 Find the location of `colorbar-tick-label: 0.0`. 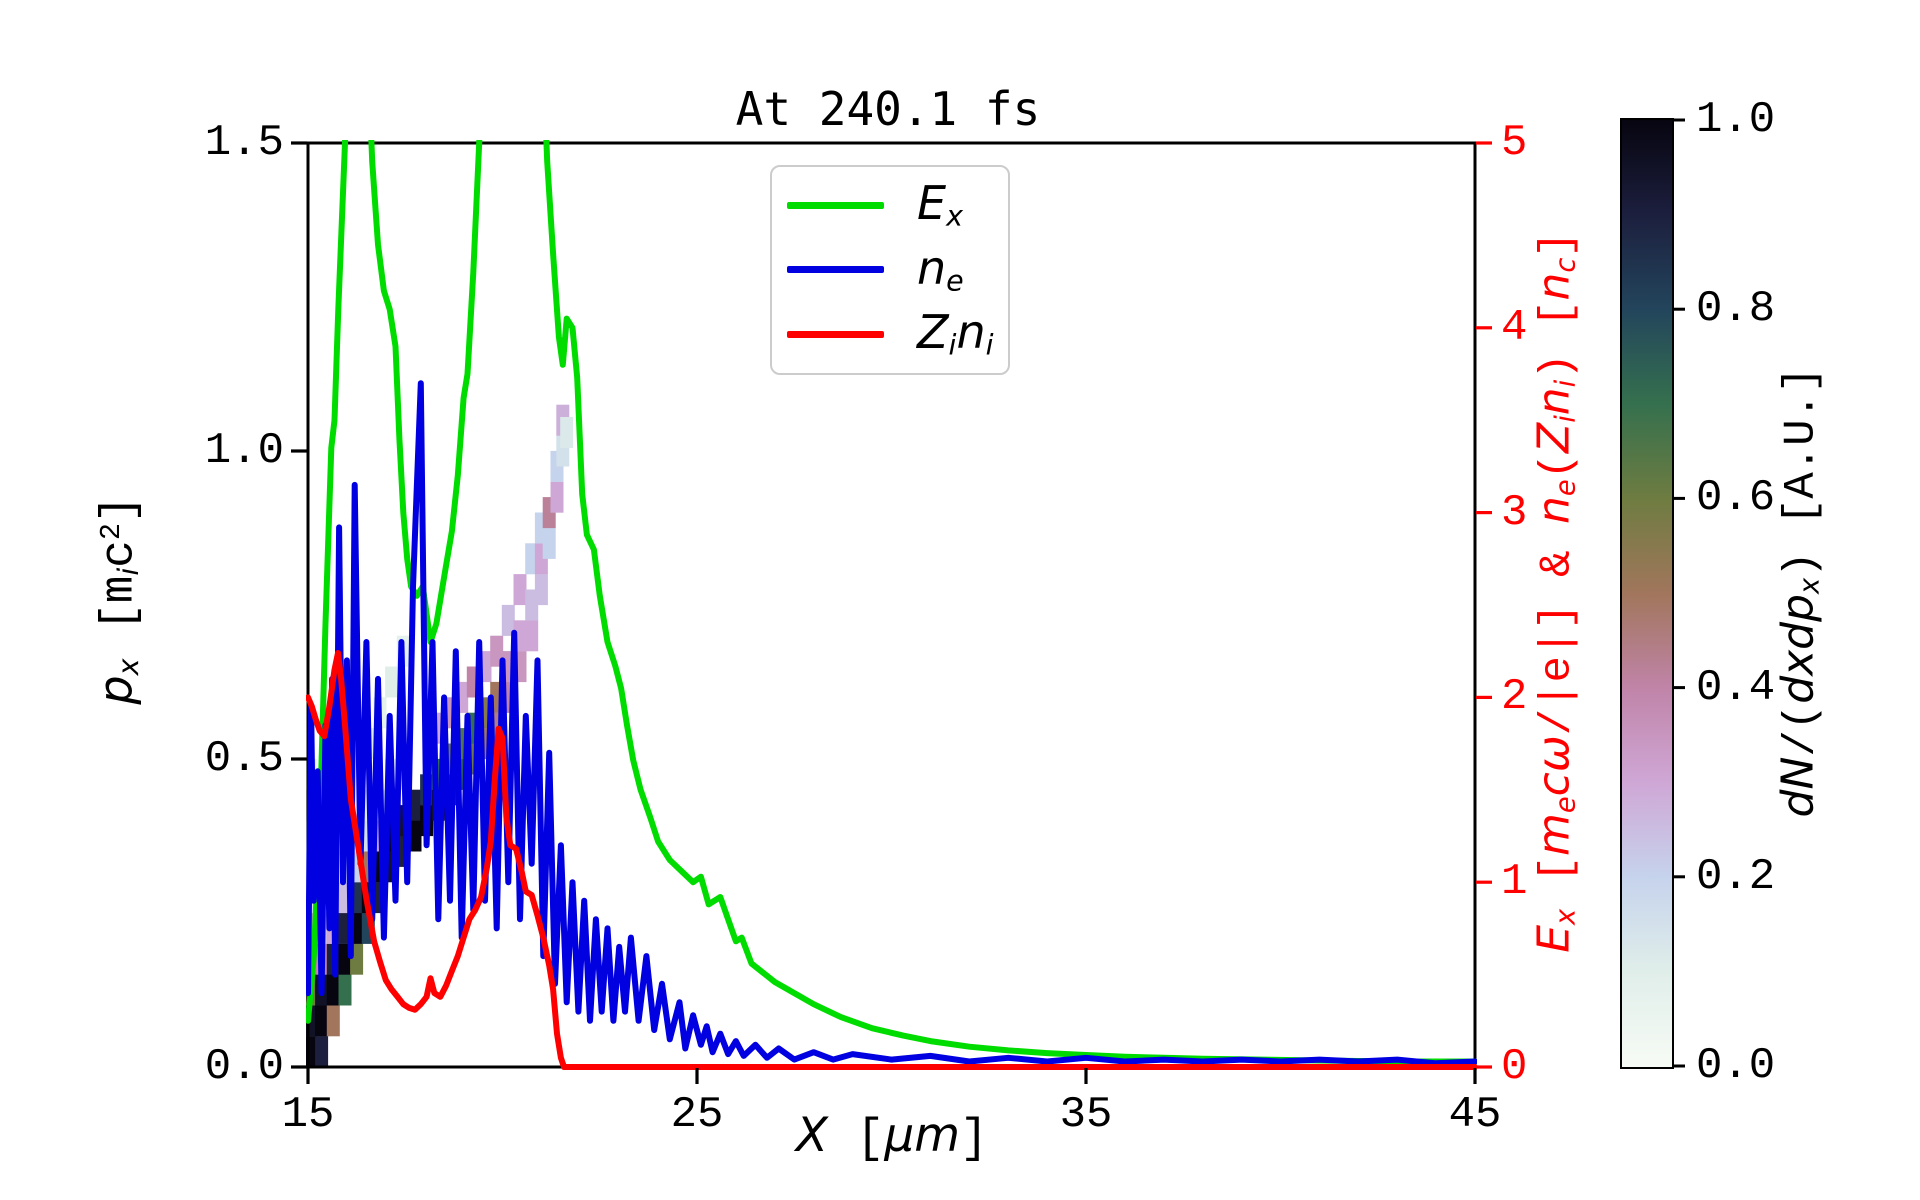

colorbar-tick-label: 0.0 is located at coordinates (1736, 1066).